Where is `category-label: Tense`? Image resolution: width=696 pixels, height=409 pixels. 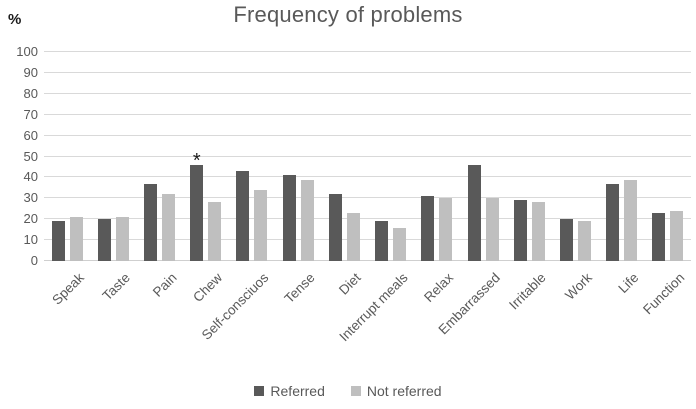 category-label: Tense is located at coordinates (299, 288).